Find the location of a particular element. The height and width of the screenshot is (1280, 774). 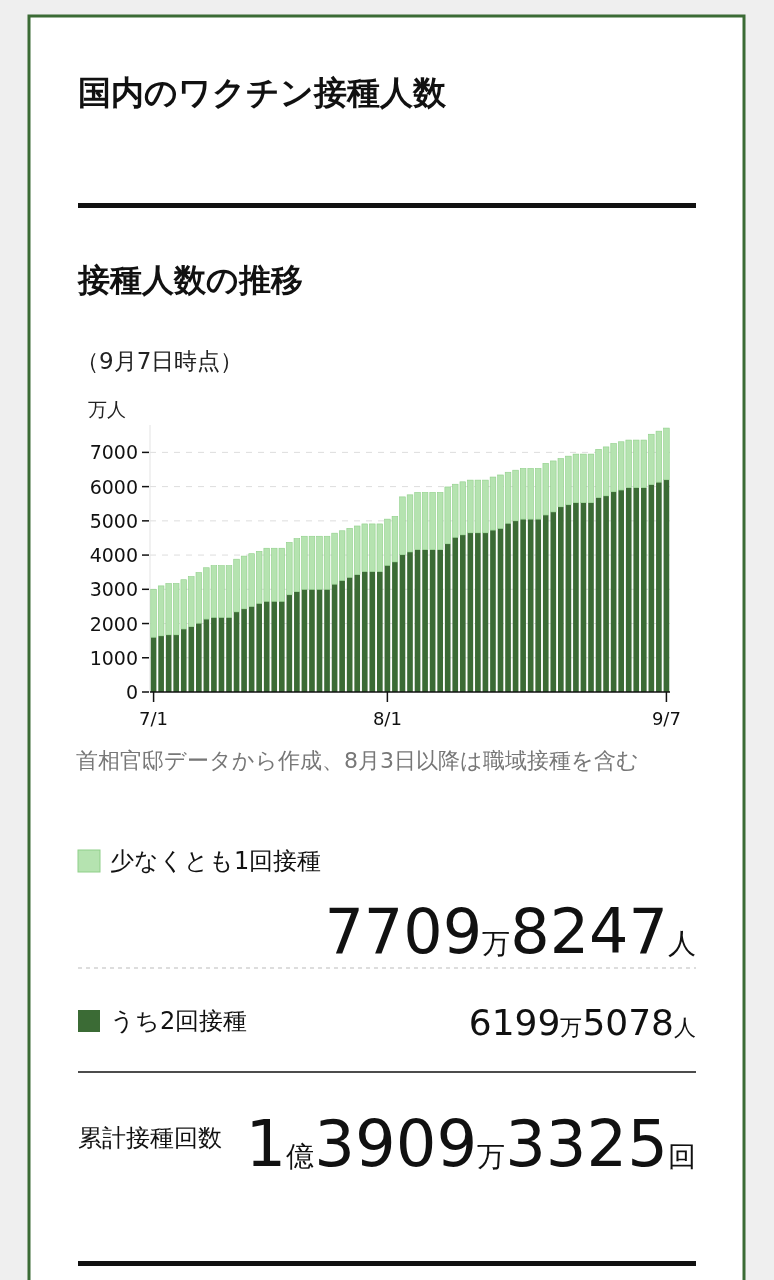

y-tick-label: 0 is located at coordinates (131, 692).